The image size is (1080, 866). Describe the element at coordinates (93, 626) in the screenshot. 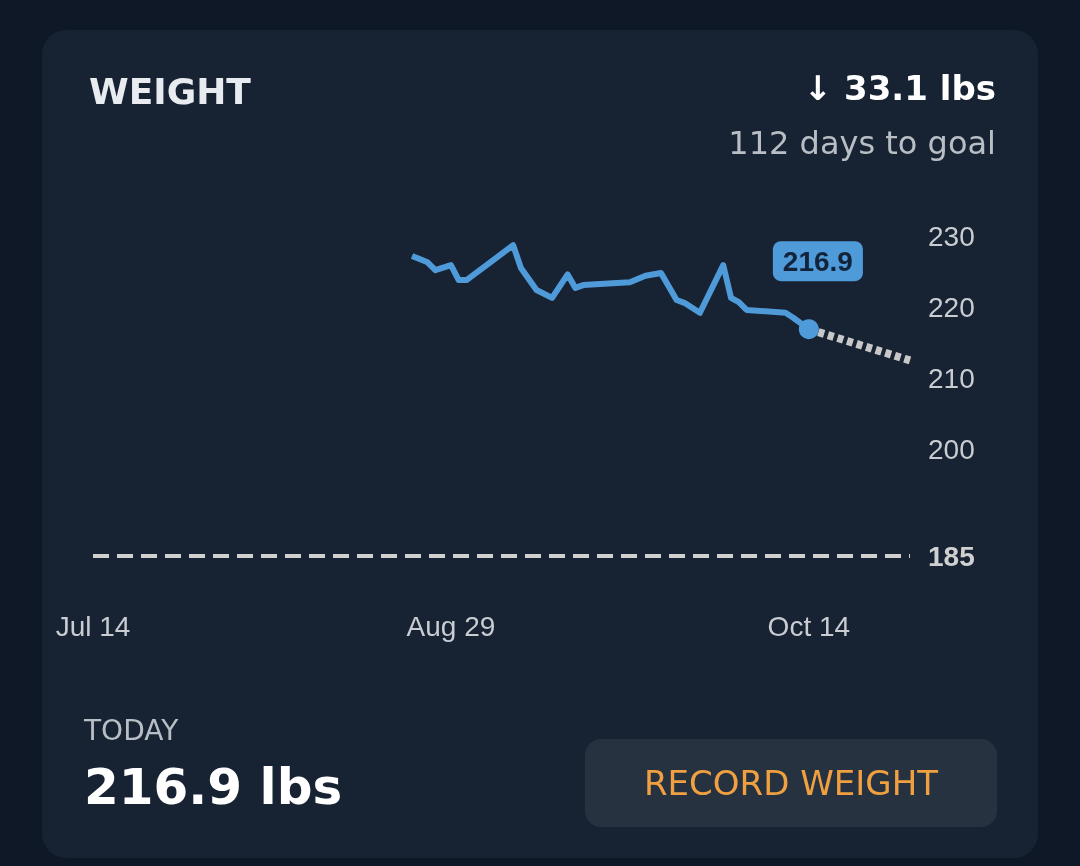

I see `x-tick-label: Jul 14` at that location.